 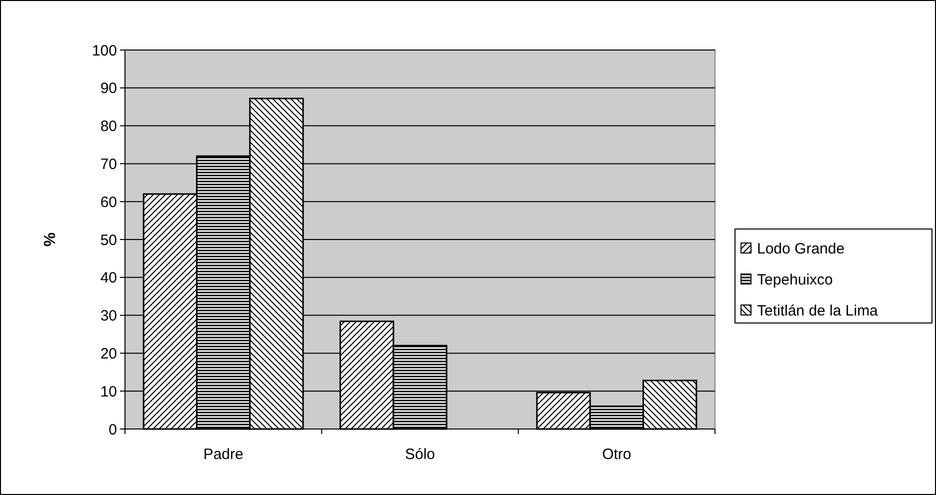 I want to click on y-tick-label: 10, so click(x=108, y=391).